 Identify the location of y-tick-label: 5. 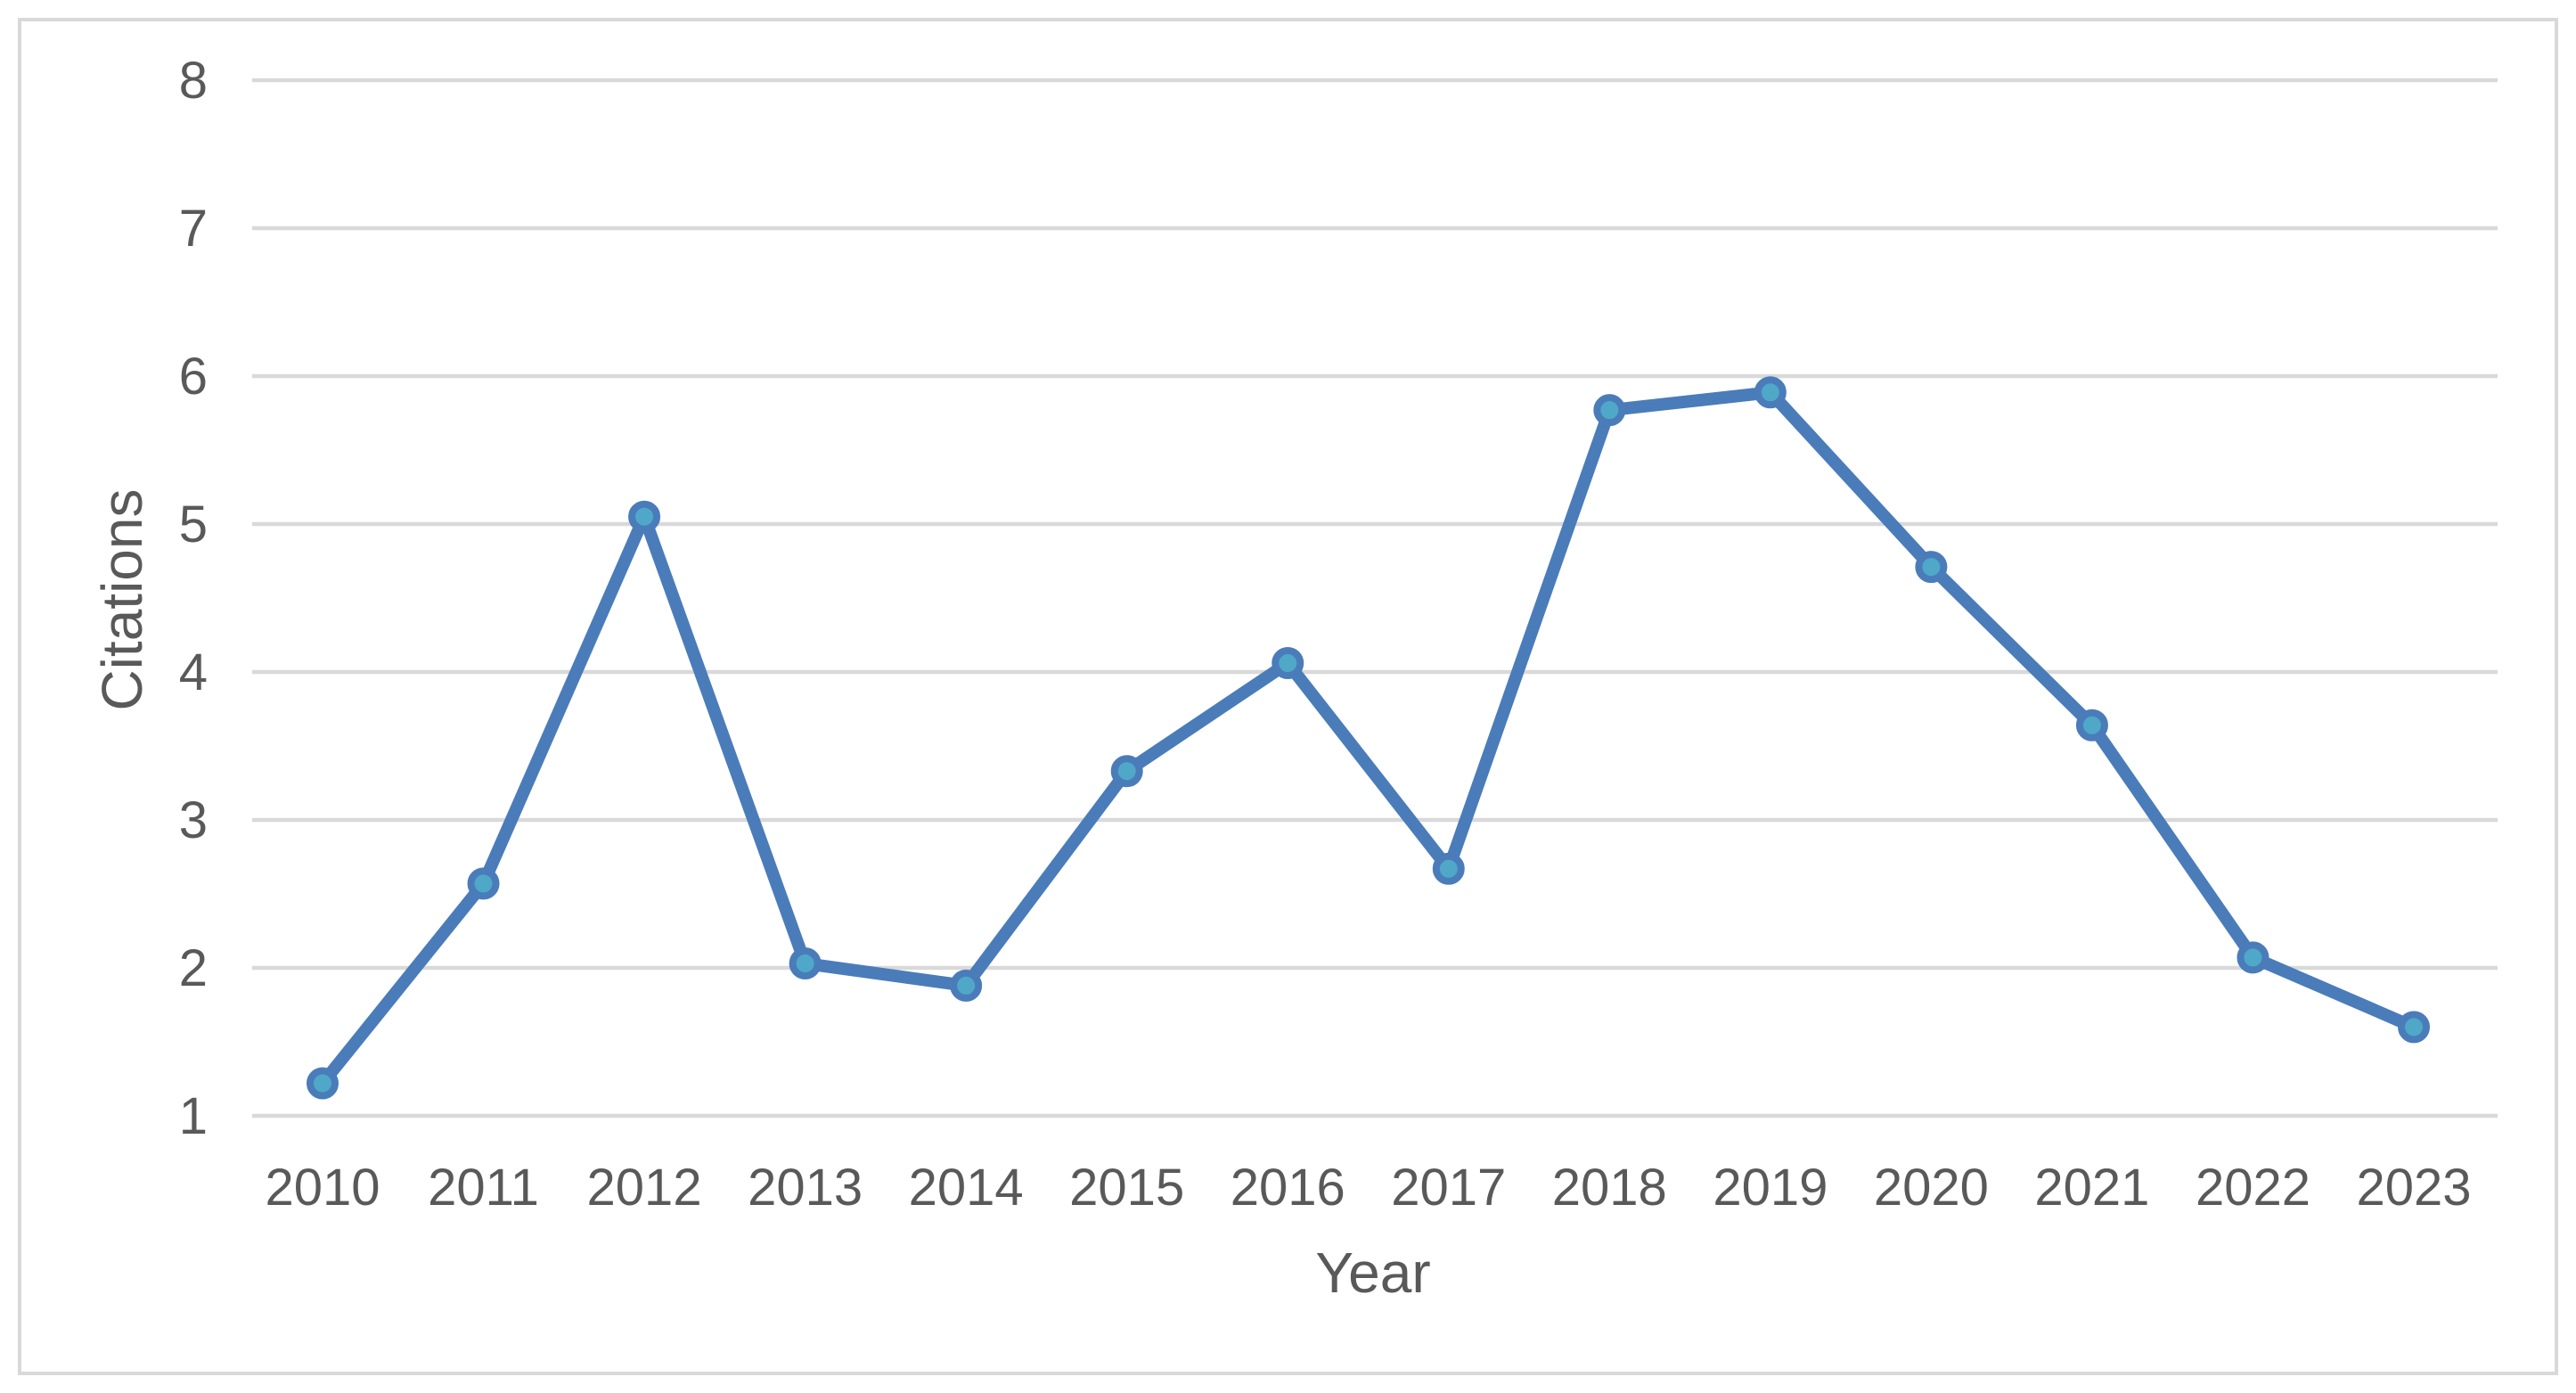
(193, 524).